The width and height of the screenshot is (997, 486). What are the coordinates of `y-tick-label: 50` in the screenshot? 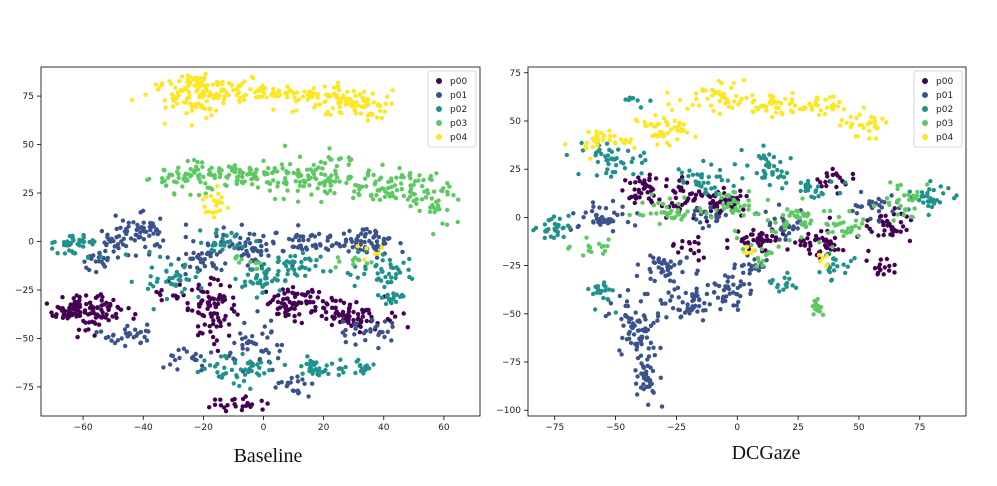 It's located at (516, 122).